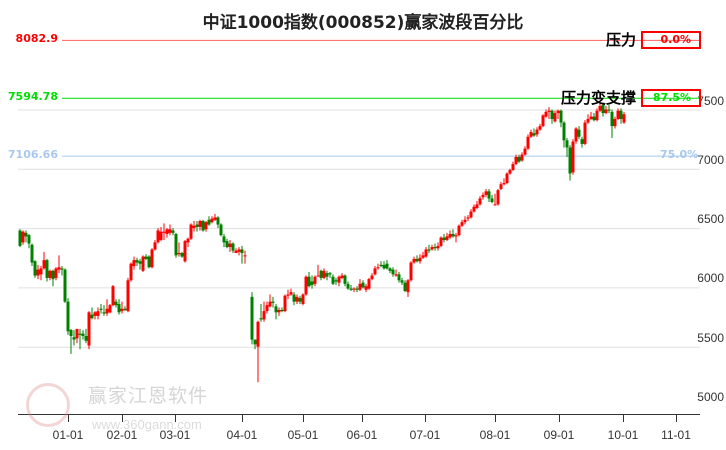 The width and height of the screenshot is (726, 450). I want to click on watermark: 赢家江恩软件 www.360gann.com, so click(128, 411).